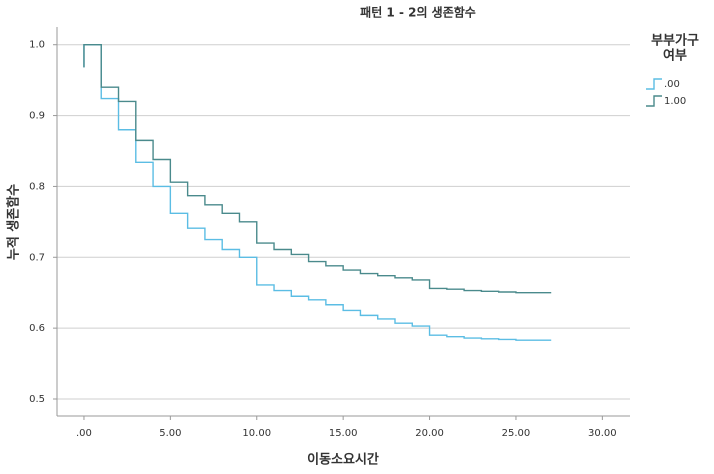 This screenshot has height=474, width=714. What do you see at coordinates (37, 186) in the screenshot?
I see `y-tick-label: 0.8` at bounding box center [37, 186].